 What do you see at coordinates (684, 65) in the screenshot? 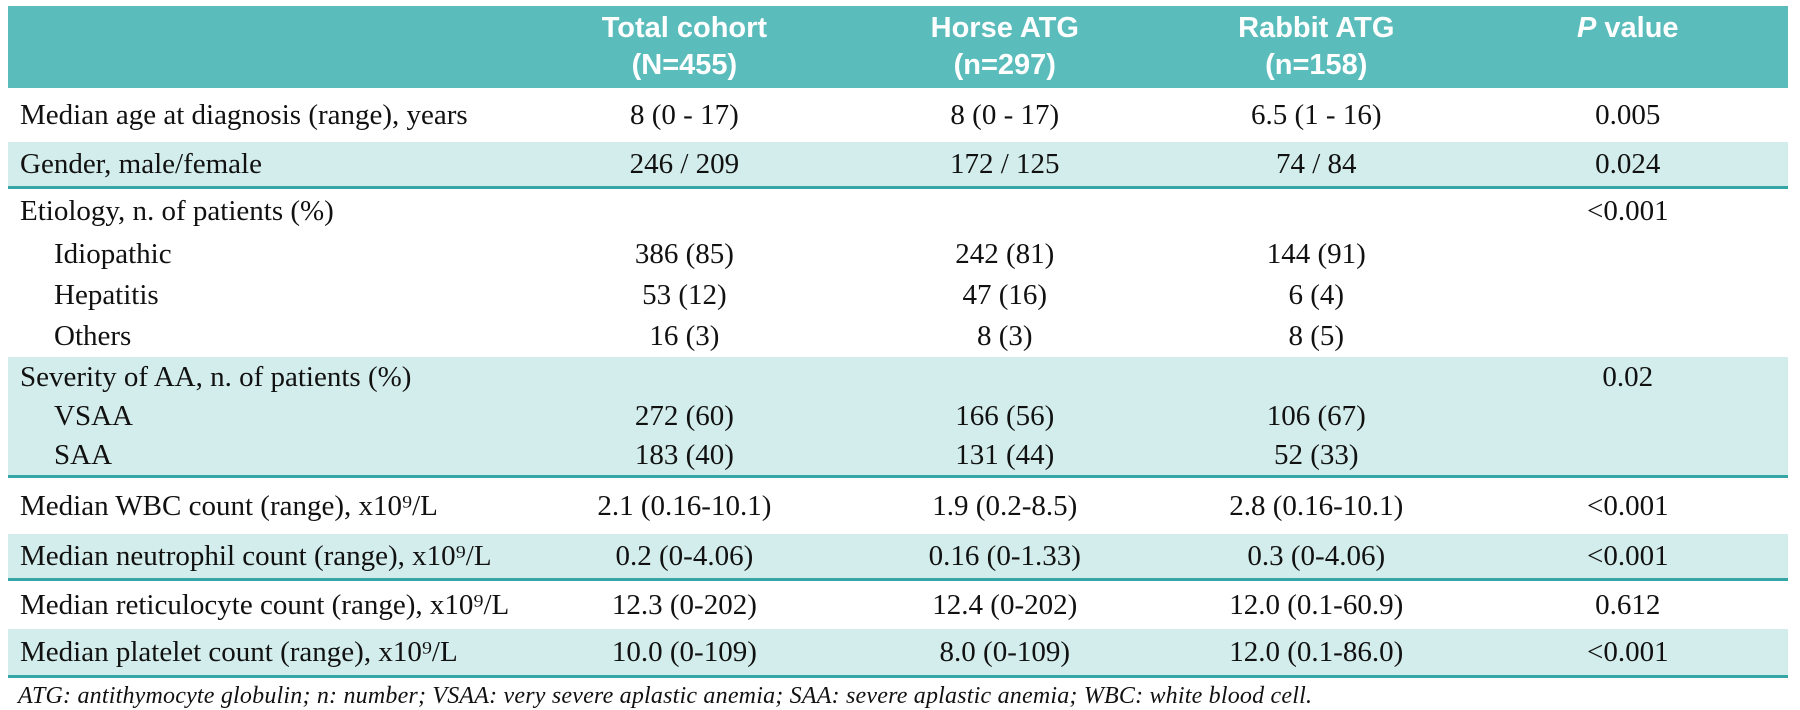
I see `header-line2: (N=455)` at bounding box center [684, 65].